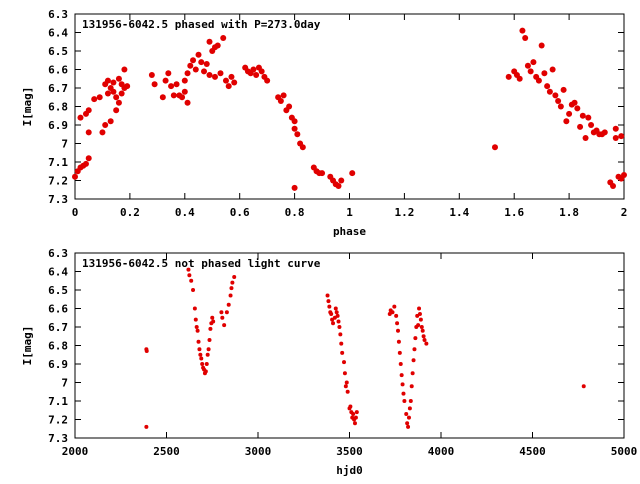 This screenshot has width=640, height=484. What do you see at coordinates (58, 364) in the screenshot?
I see `y-tick-label: 6.9` at bounding box center [58, 364].